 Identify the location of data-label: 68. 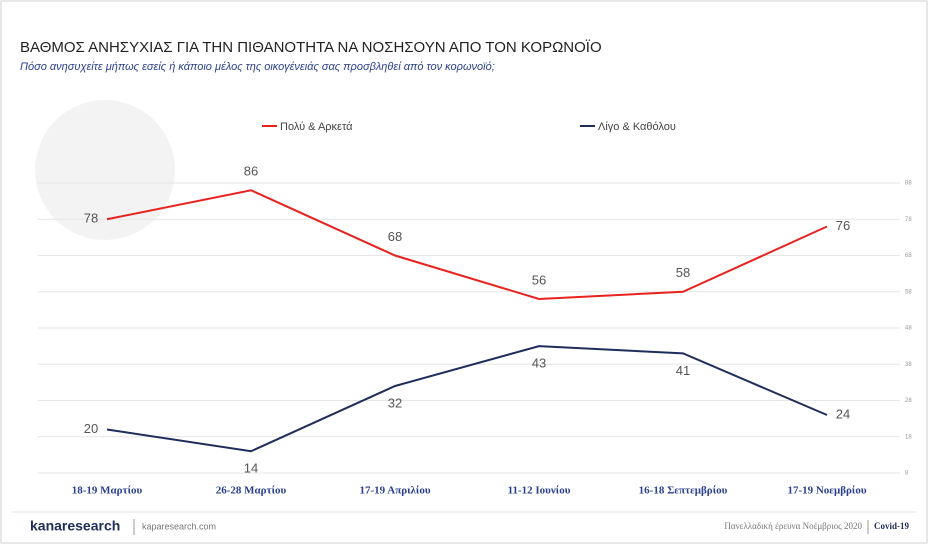
(395, 236).